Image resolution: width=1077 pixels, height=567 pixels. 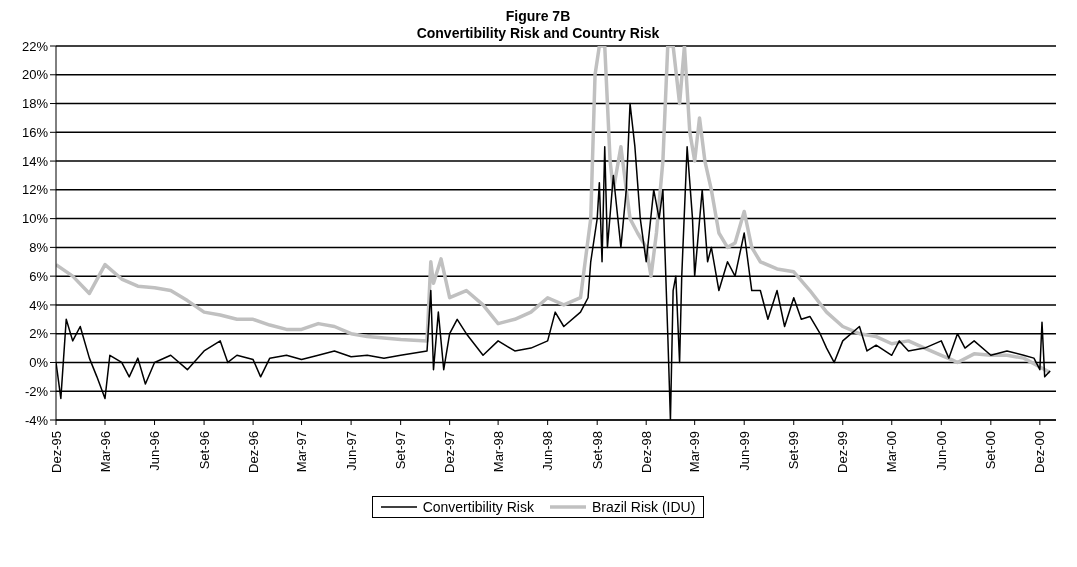 I want to click on x-tick-label: Dez-99, so click(x=843, y=452).